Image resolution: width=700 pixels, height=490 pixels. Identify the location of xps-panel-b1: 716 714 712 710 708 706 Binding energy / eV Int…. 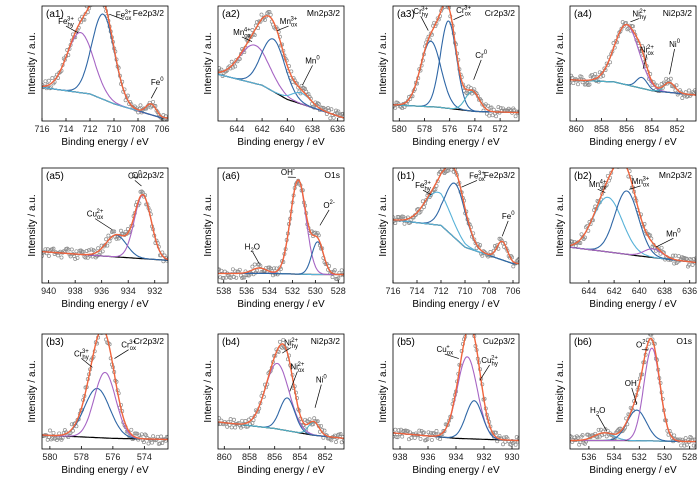
(449, 235).